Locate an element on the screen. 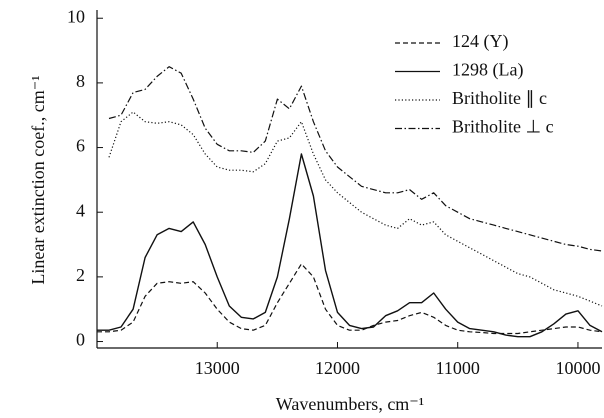 The width and height of the screenshot is (604, 418). y-tick-label: 0 is located at coordinates (80, 340).